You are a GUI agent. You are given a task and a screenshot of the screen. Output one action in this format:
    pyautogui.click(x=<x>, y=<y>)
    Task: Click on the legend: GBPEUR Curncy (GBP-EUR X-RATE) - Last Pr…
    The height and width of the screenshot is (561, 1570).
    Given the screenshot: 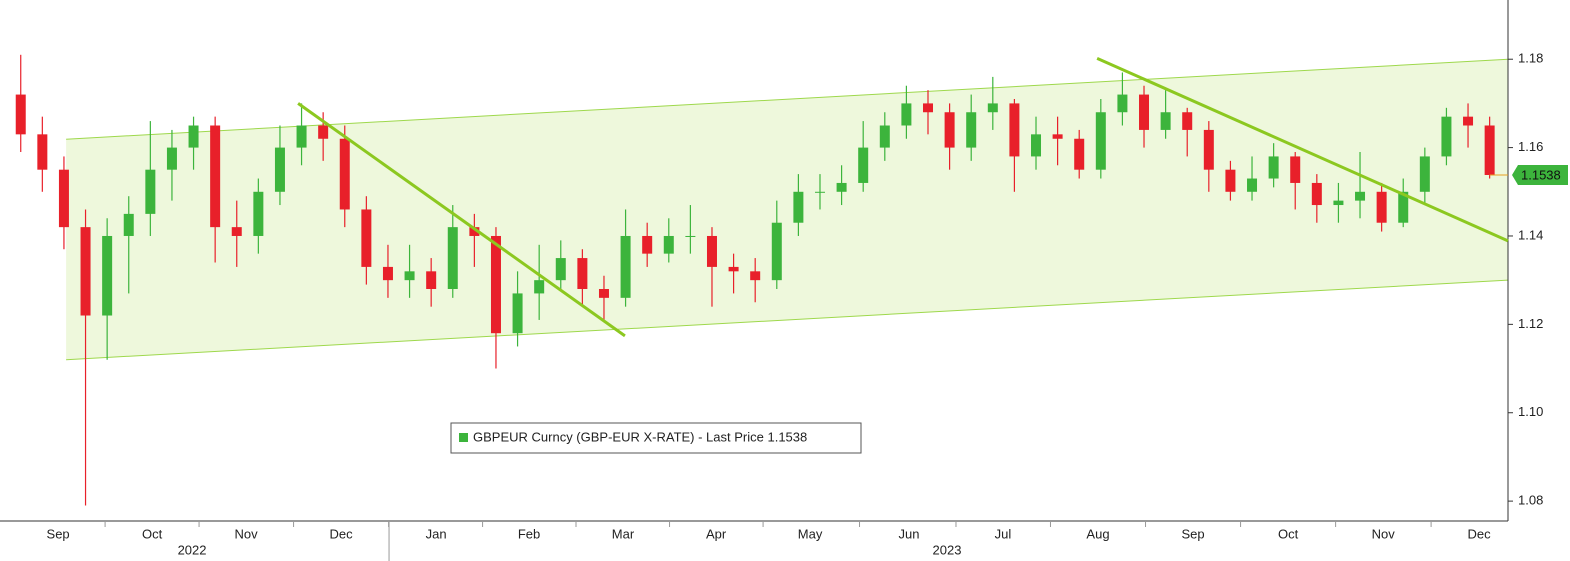 What is the action you would take?
    pyautogui.click(x=656, y=438)
    